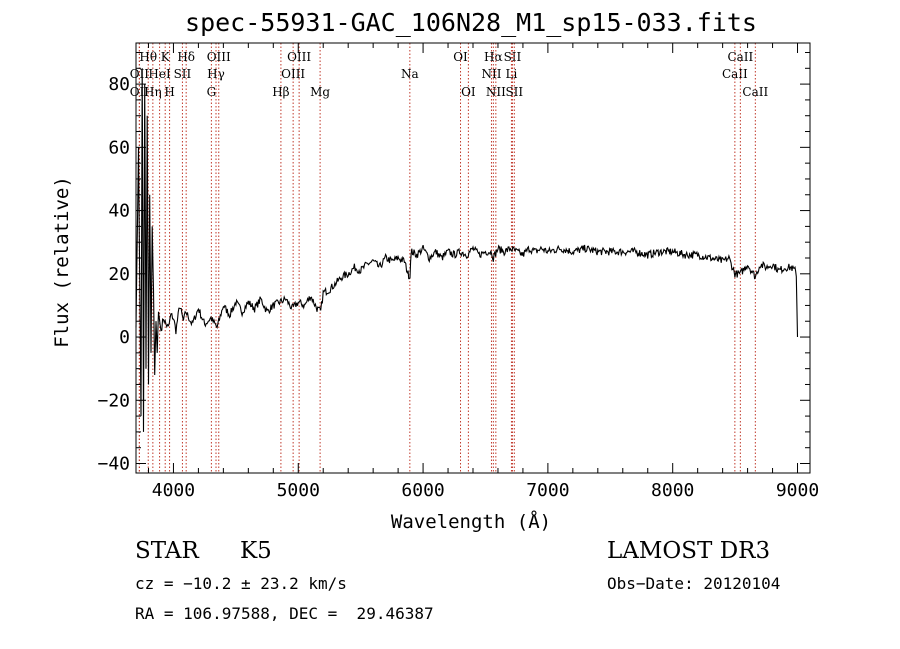 This screenshot has height=649, width=900. What do you see at coordinates (755, 92) in the screenshot?
I see `line-marker-label-27: CaII` at bounding box center [755, 92].